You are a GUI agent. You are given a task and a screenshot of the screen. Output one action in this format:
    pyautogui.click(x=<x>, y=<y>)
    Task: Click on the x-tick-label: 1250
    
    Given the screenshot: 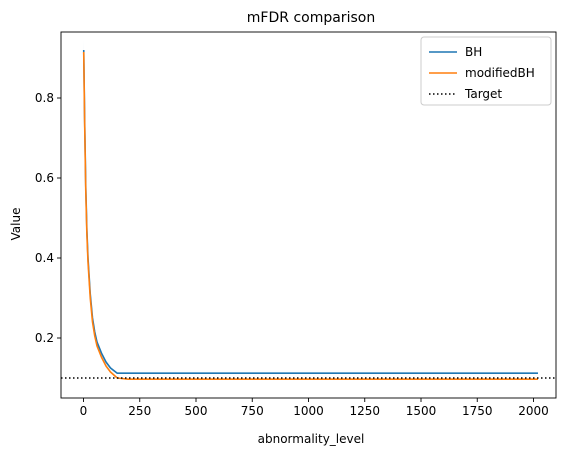 What is the action you would take?
    pyautogui.click(x=364, y=411)
    